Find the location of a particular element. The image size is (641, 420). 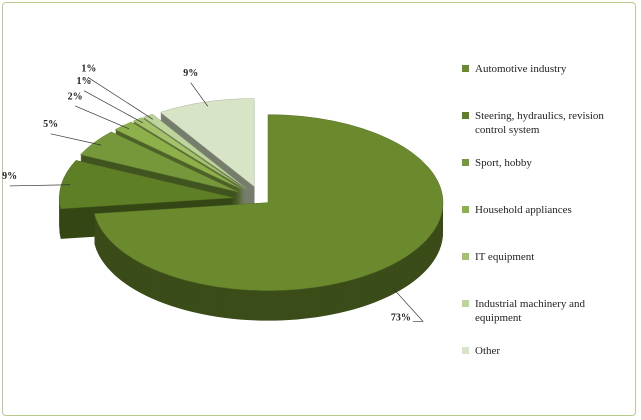

legend-item: Industrial machinery and equipment is located at coordinates (542, 320).